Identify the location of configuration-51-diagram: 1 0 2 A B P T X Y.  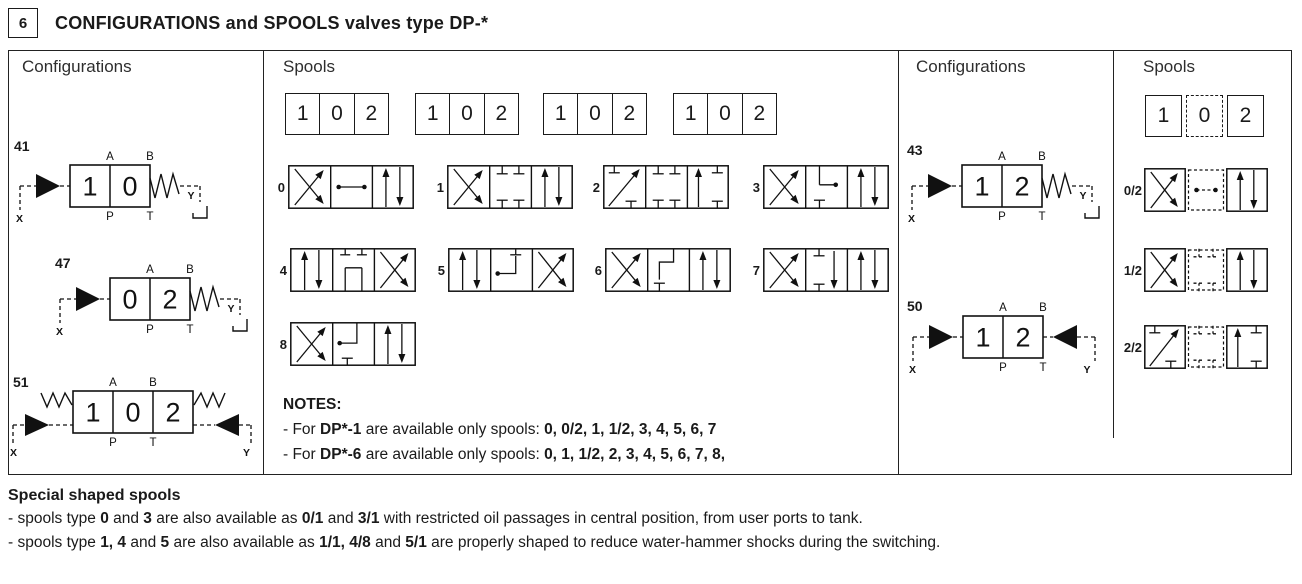
(131, 418).